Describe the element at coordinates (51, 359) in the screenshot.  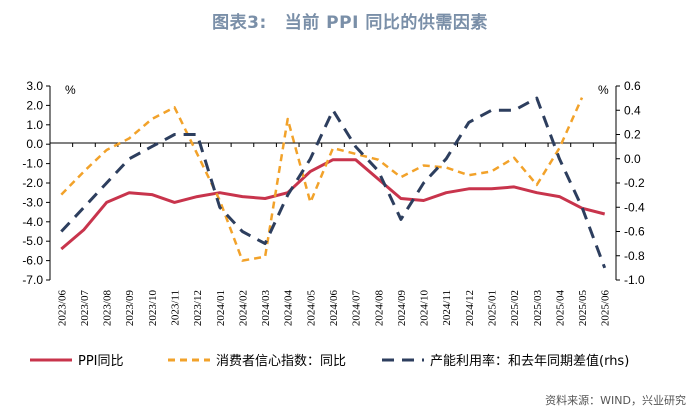
I see `legend-swatch-ppi` at that location.